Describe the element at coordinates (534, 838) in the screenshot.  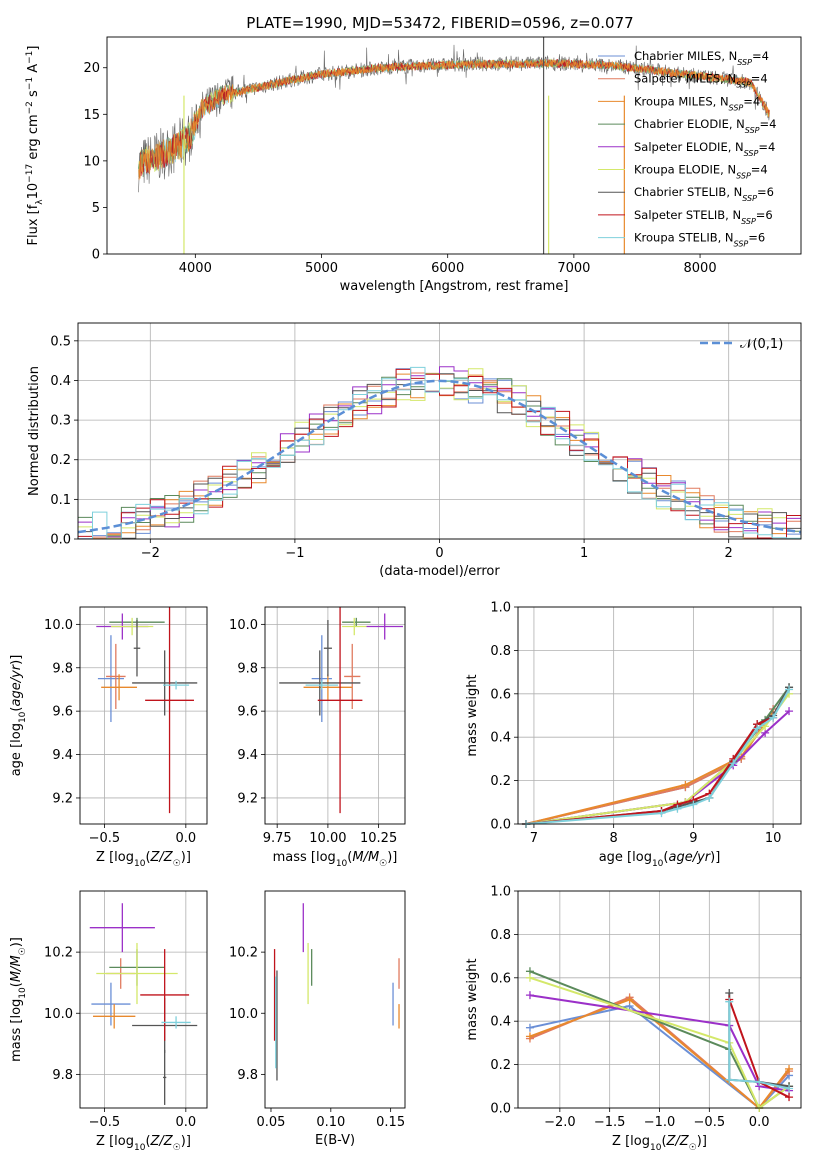
I see `x-tick-label: 7` at that location.